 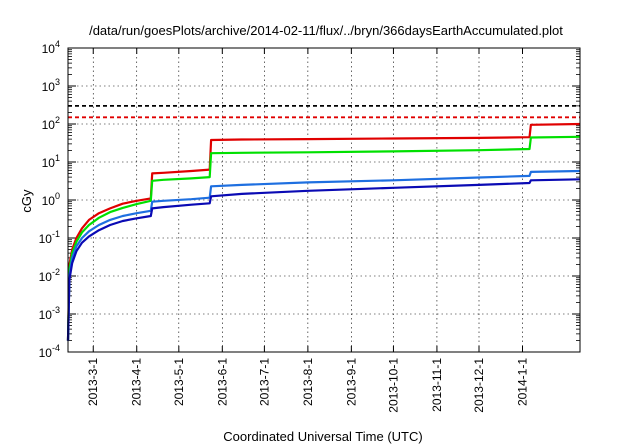 What do you see at coordinates (264, 382) in the screenshot?
I see `x-tick-label: 2013-7-1` at bounding box center [264, 382].